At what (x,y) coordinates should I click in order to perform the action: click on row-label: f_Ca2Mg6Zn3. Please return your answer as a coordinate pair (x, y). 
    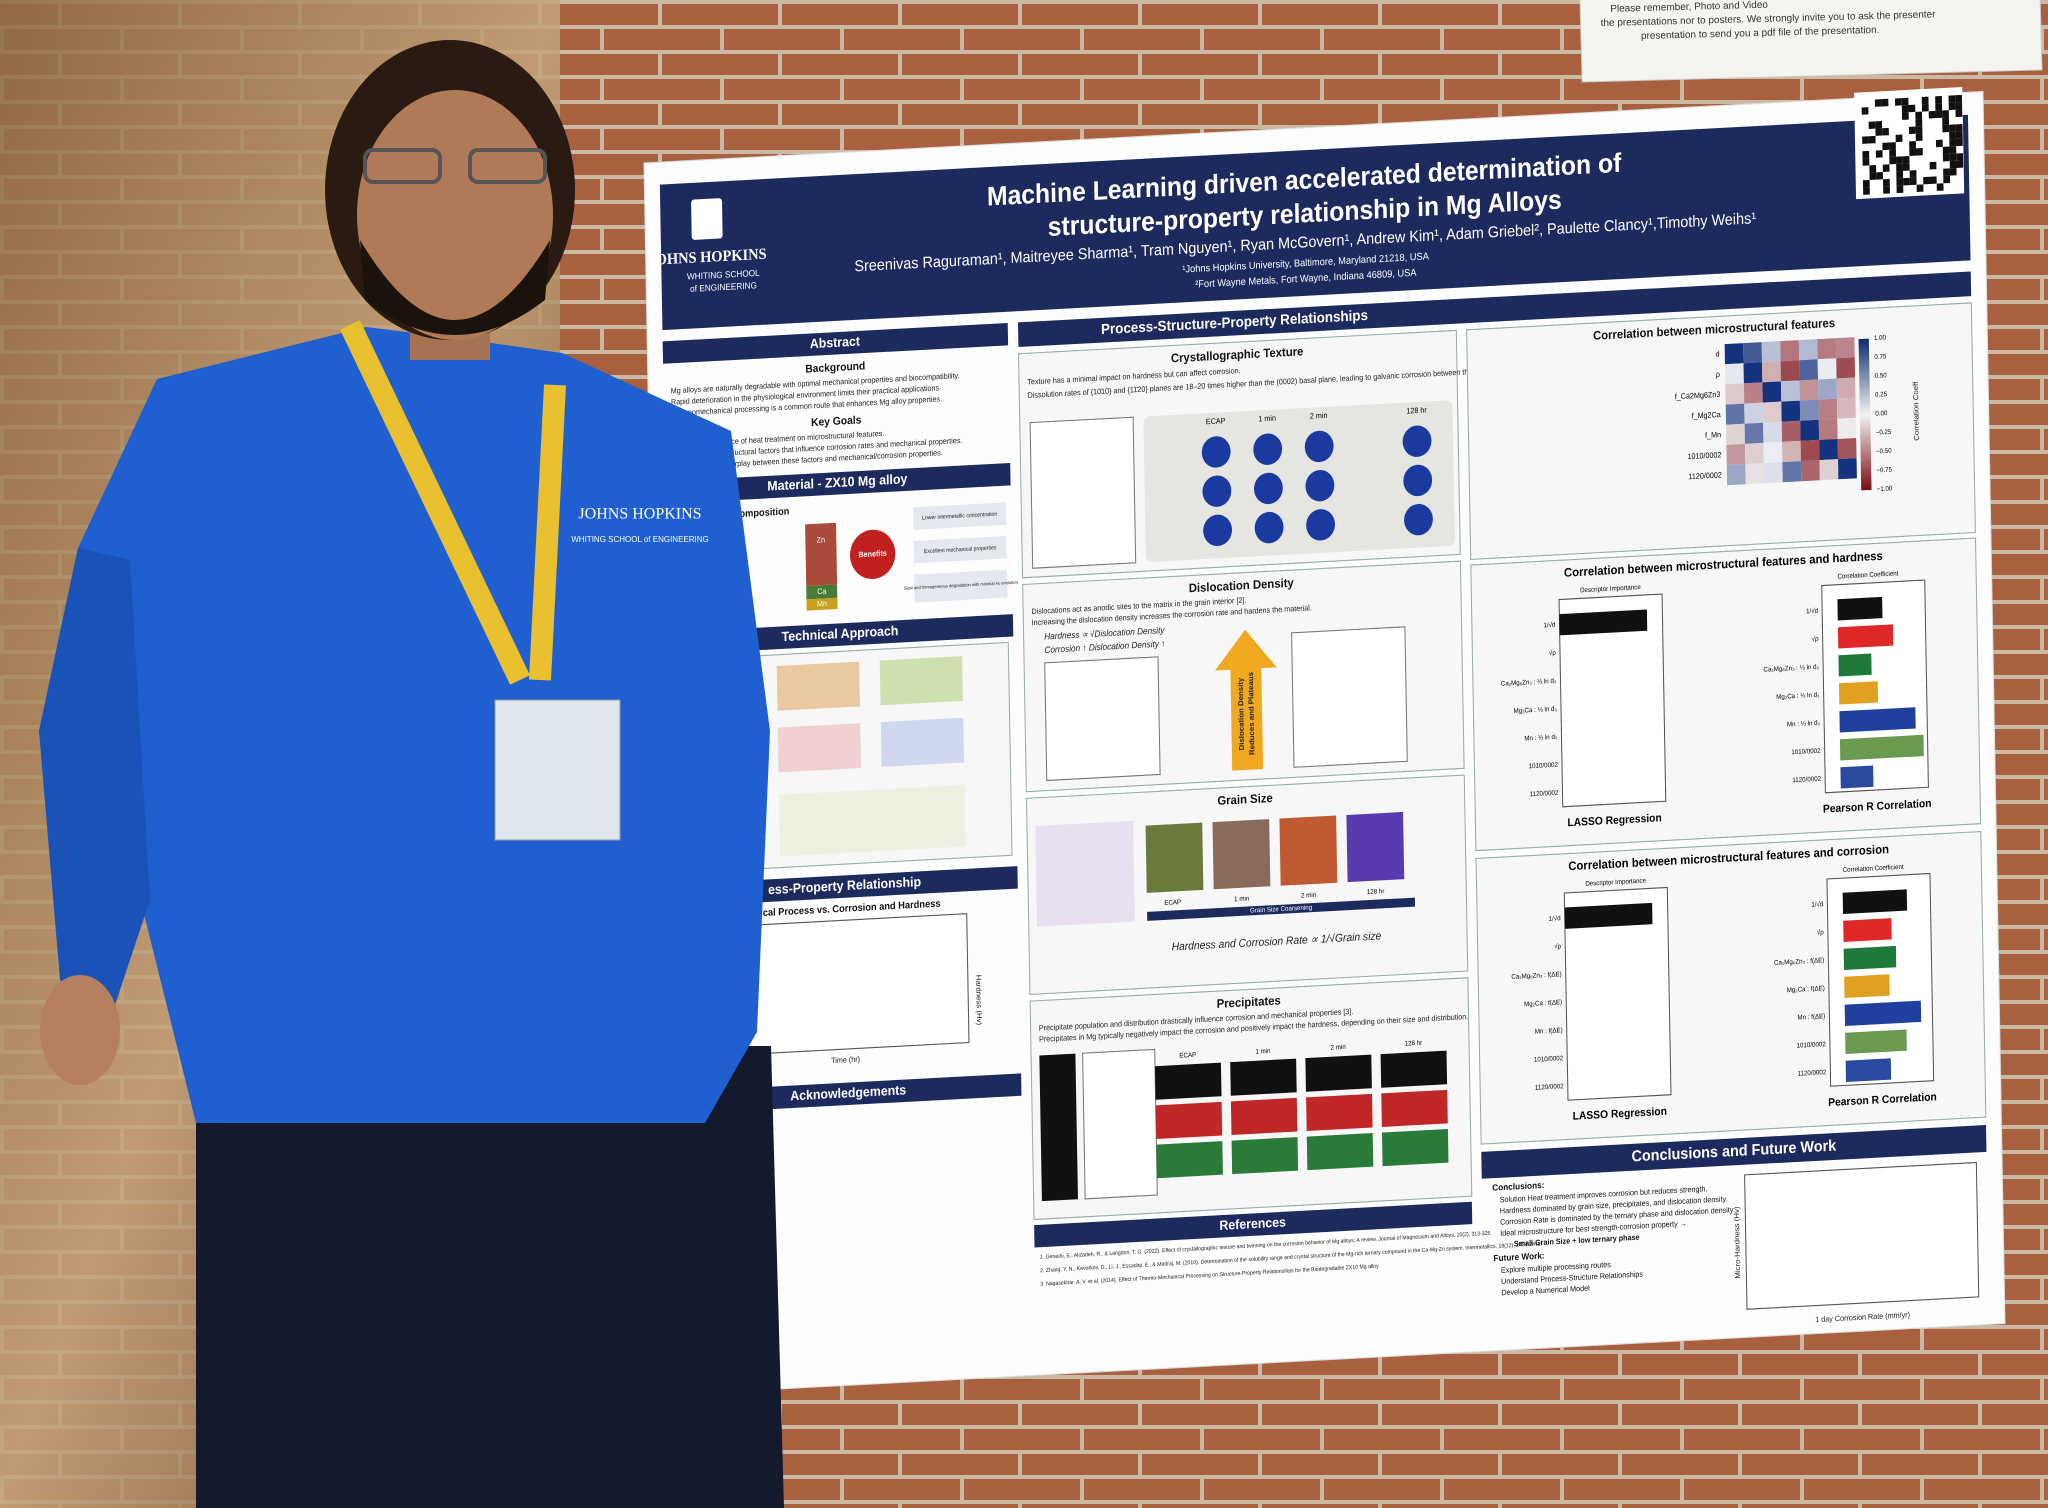
    Looking at the image, I should click on (1698, 396).